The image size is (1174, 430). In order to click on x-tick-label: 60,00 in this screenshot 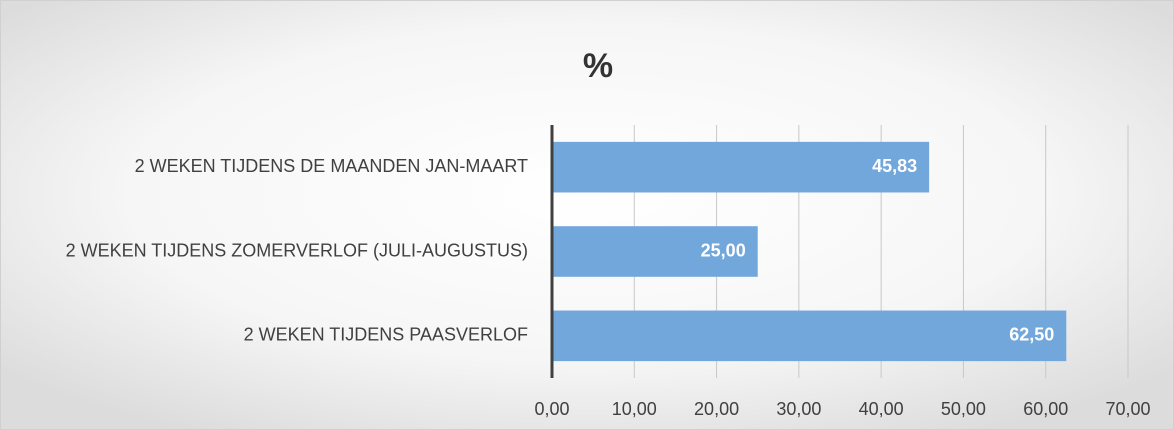, I will do `click(1045, 409)`.